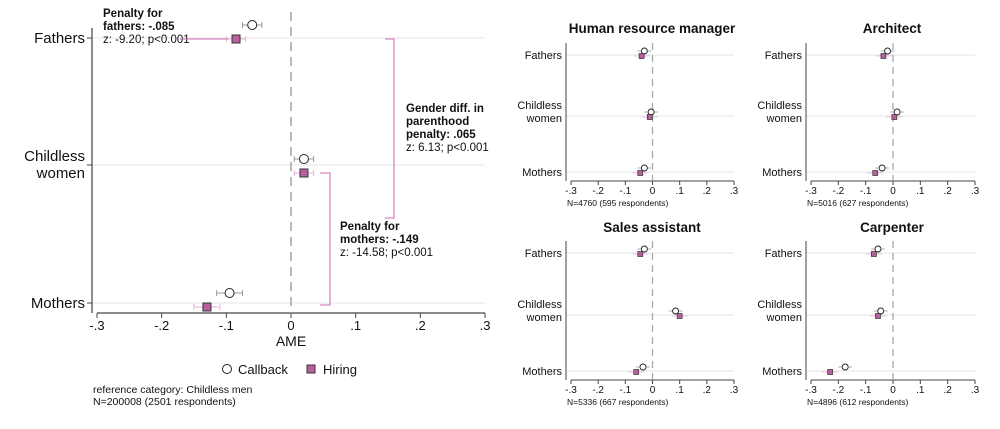 This screenshot has height=429, width=1000. I want to click on panel-0-n-note: N=4760 (595 respondents), so click(618, 203).